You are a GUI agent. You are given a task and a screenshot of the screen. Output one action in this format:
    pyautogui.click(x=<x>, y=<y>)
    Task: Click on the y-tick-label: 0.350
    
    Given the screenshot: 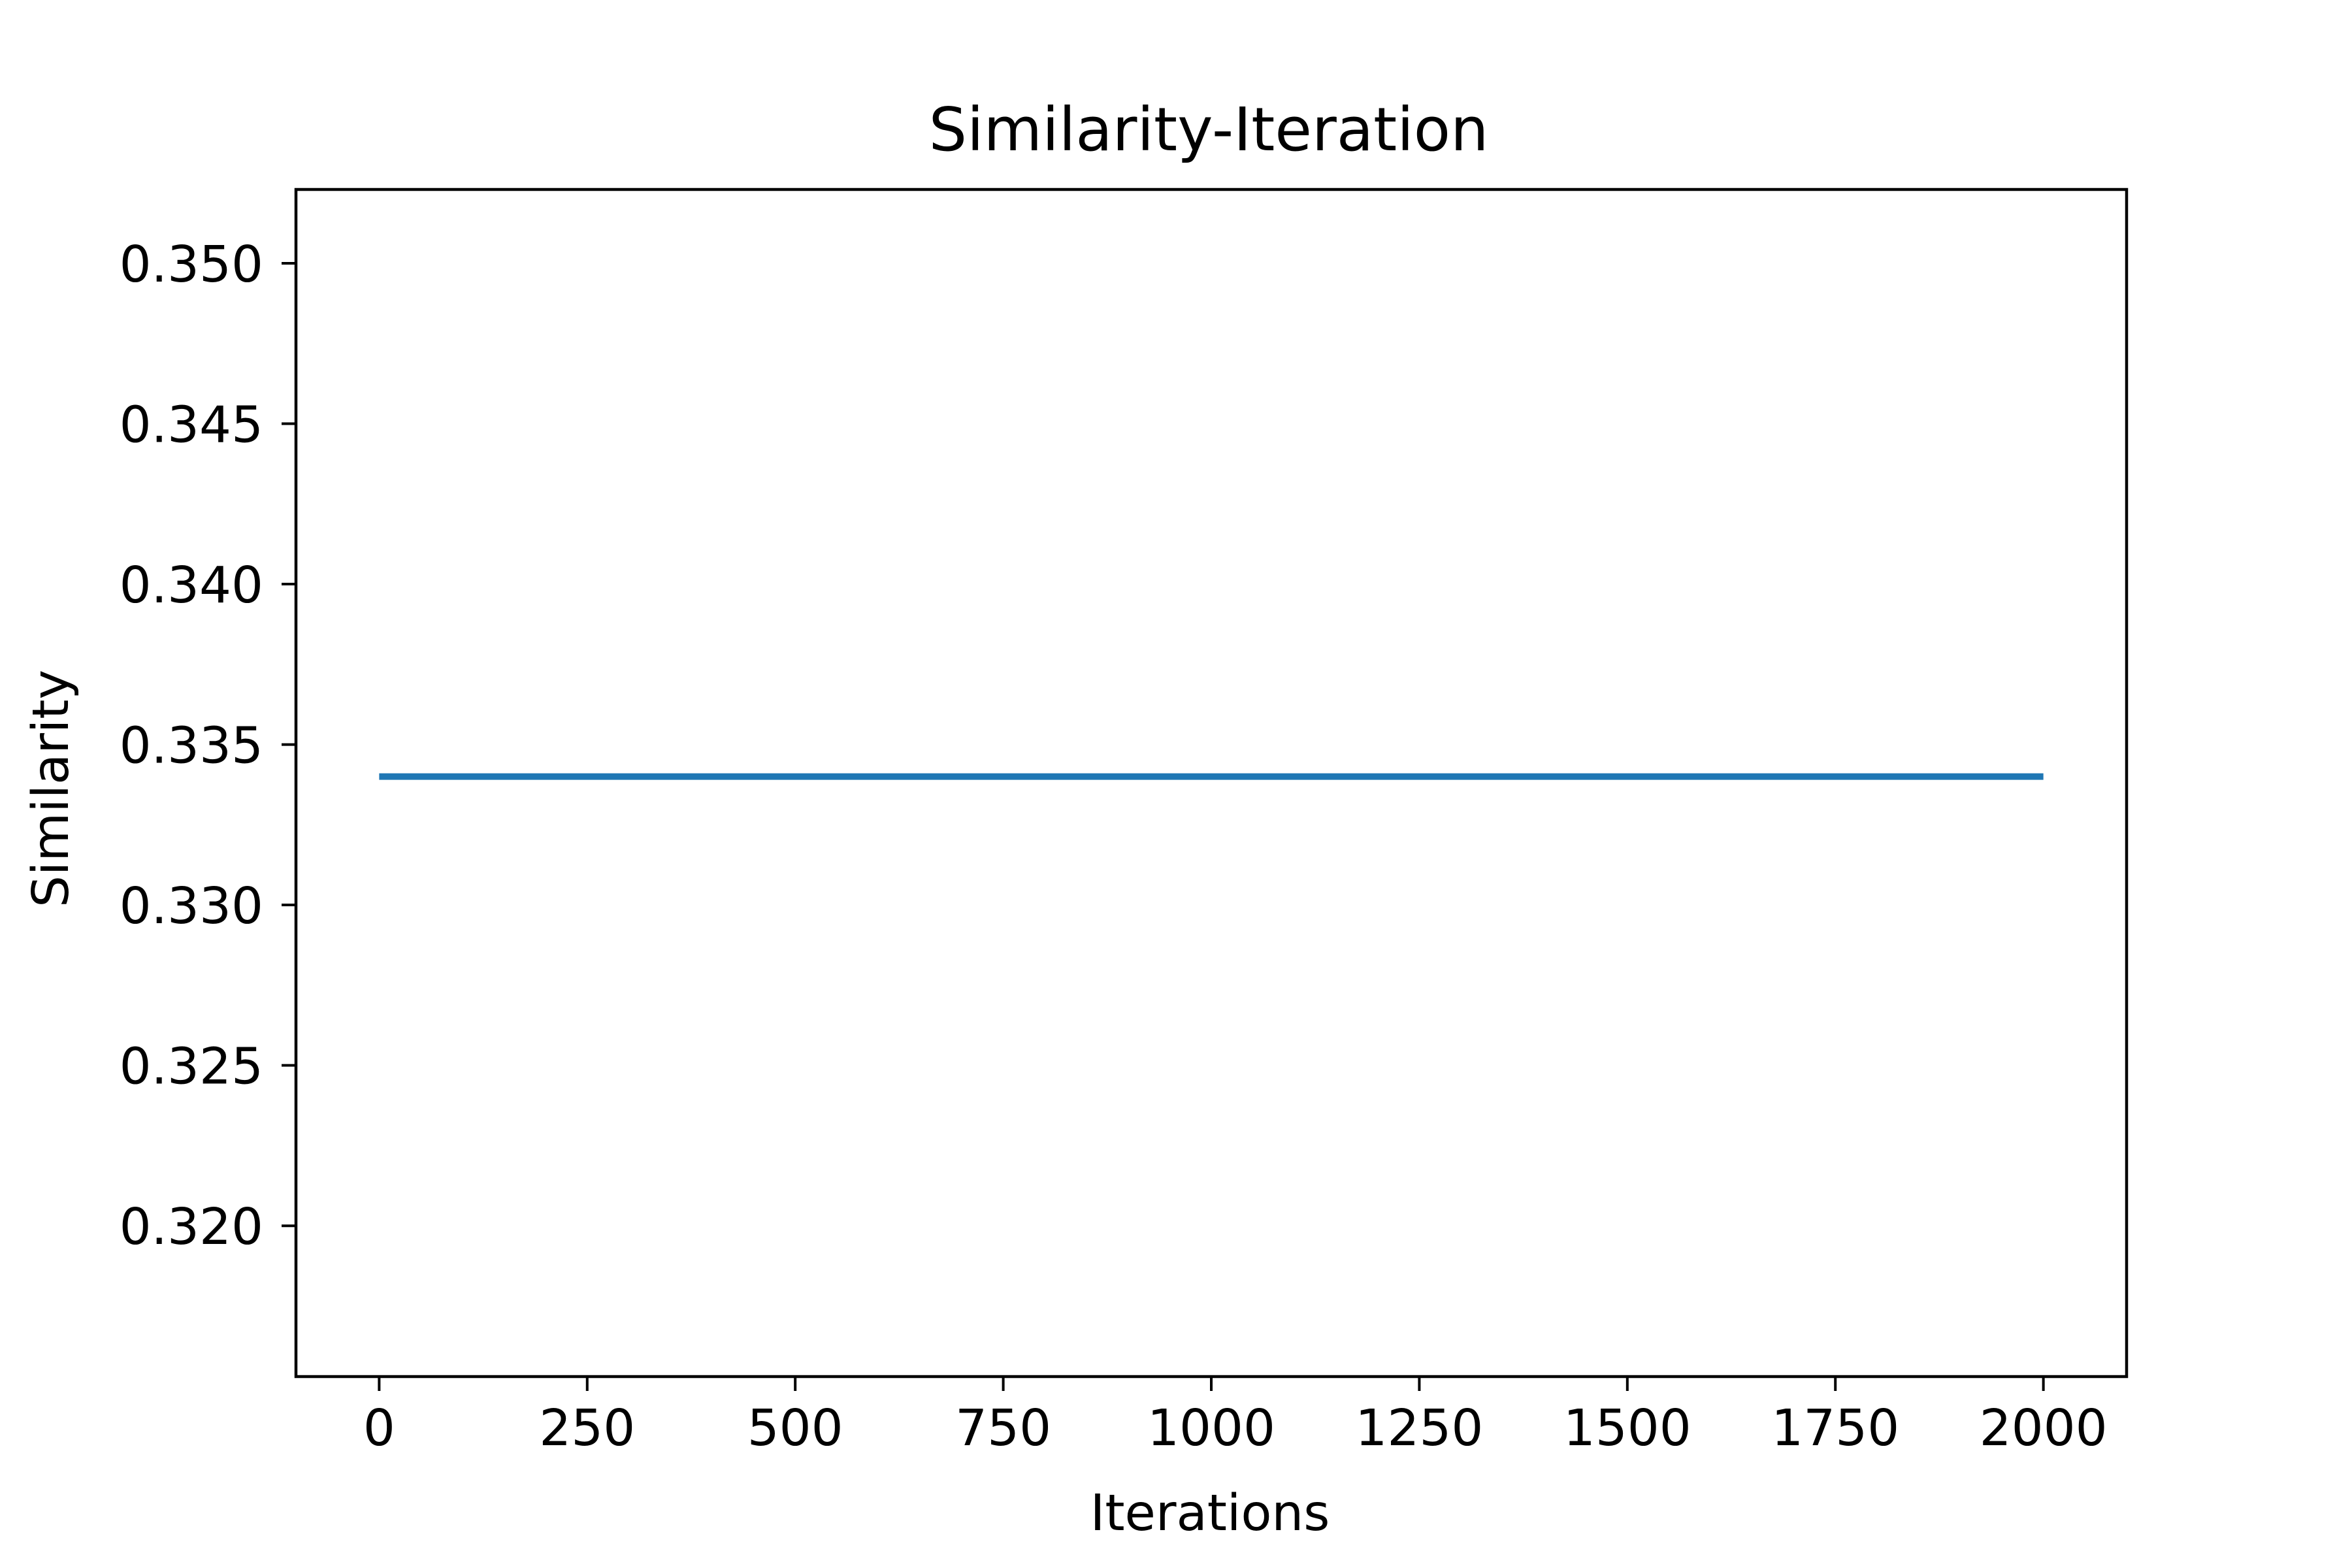 What is the action you would take?
    pyautogui.click(x=191, y=265)
    